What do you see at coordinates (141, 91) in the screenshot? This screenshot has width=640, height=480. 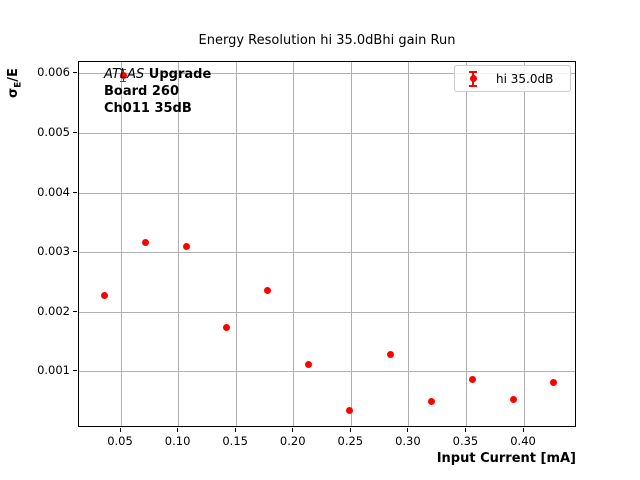 I see `annotation-line-2: Board 260` at bounding box center [141, 91].